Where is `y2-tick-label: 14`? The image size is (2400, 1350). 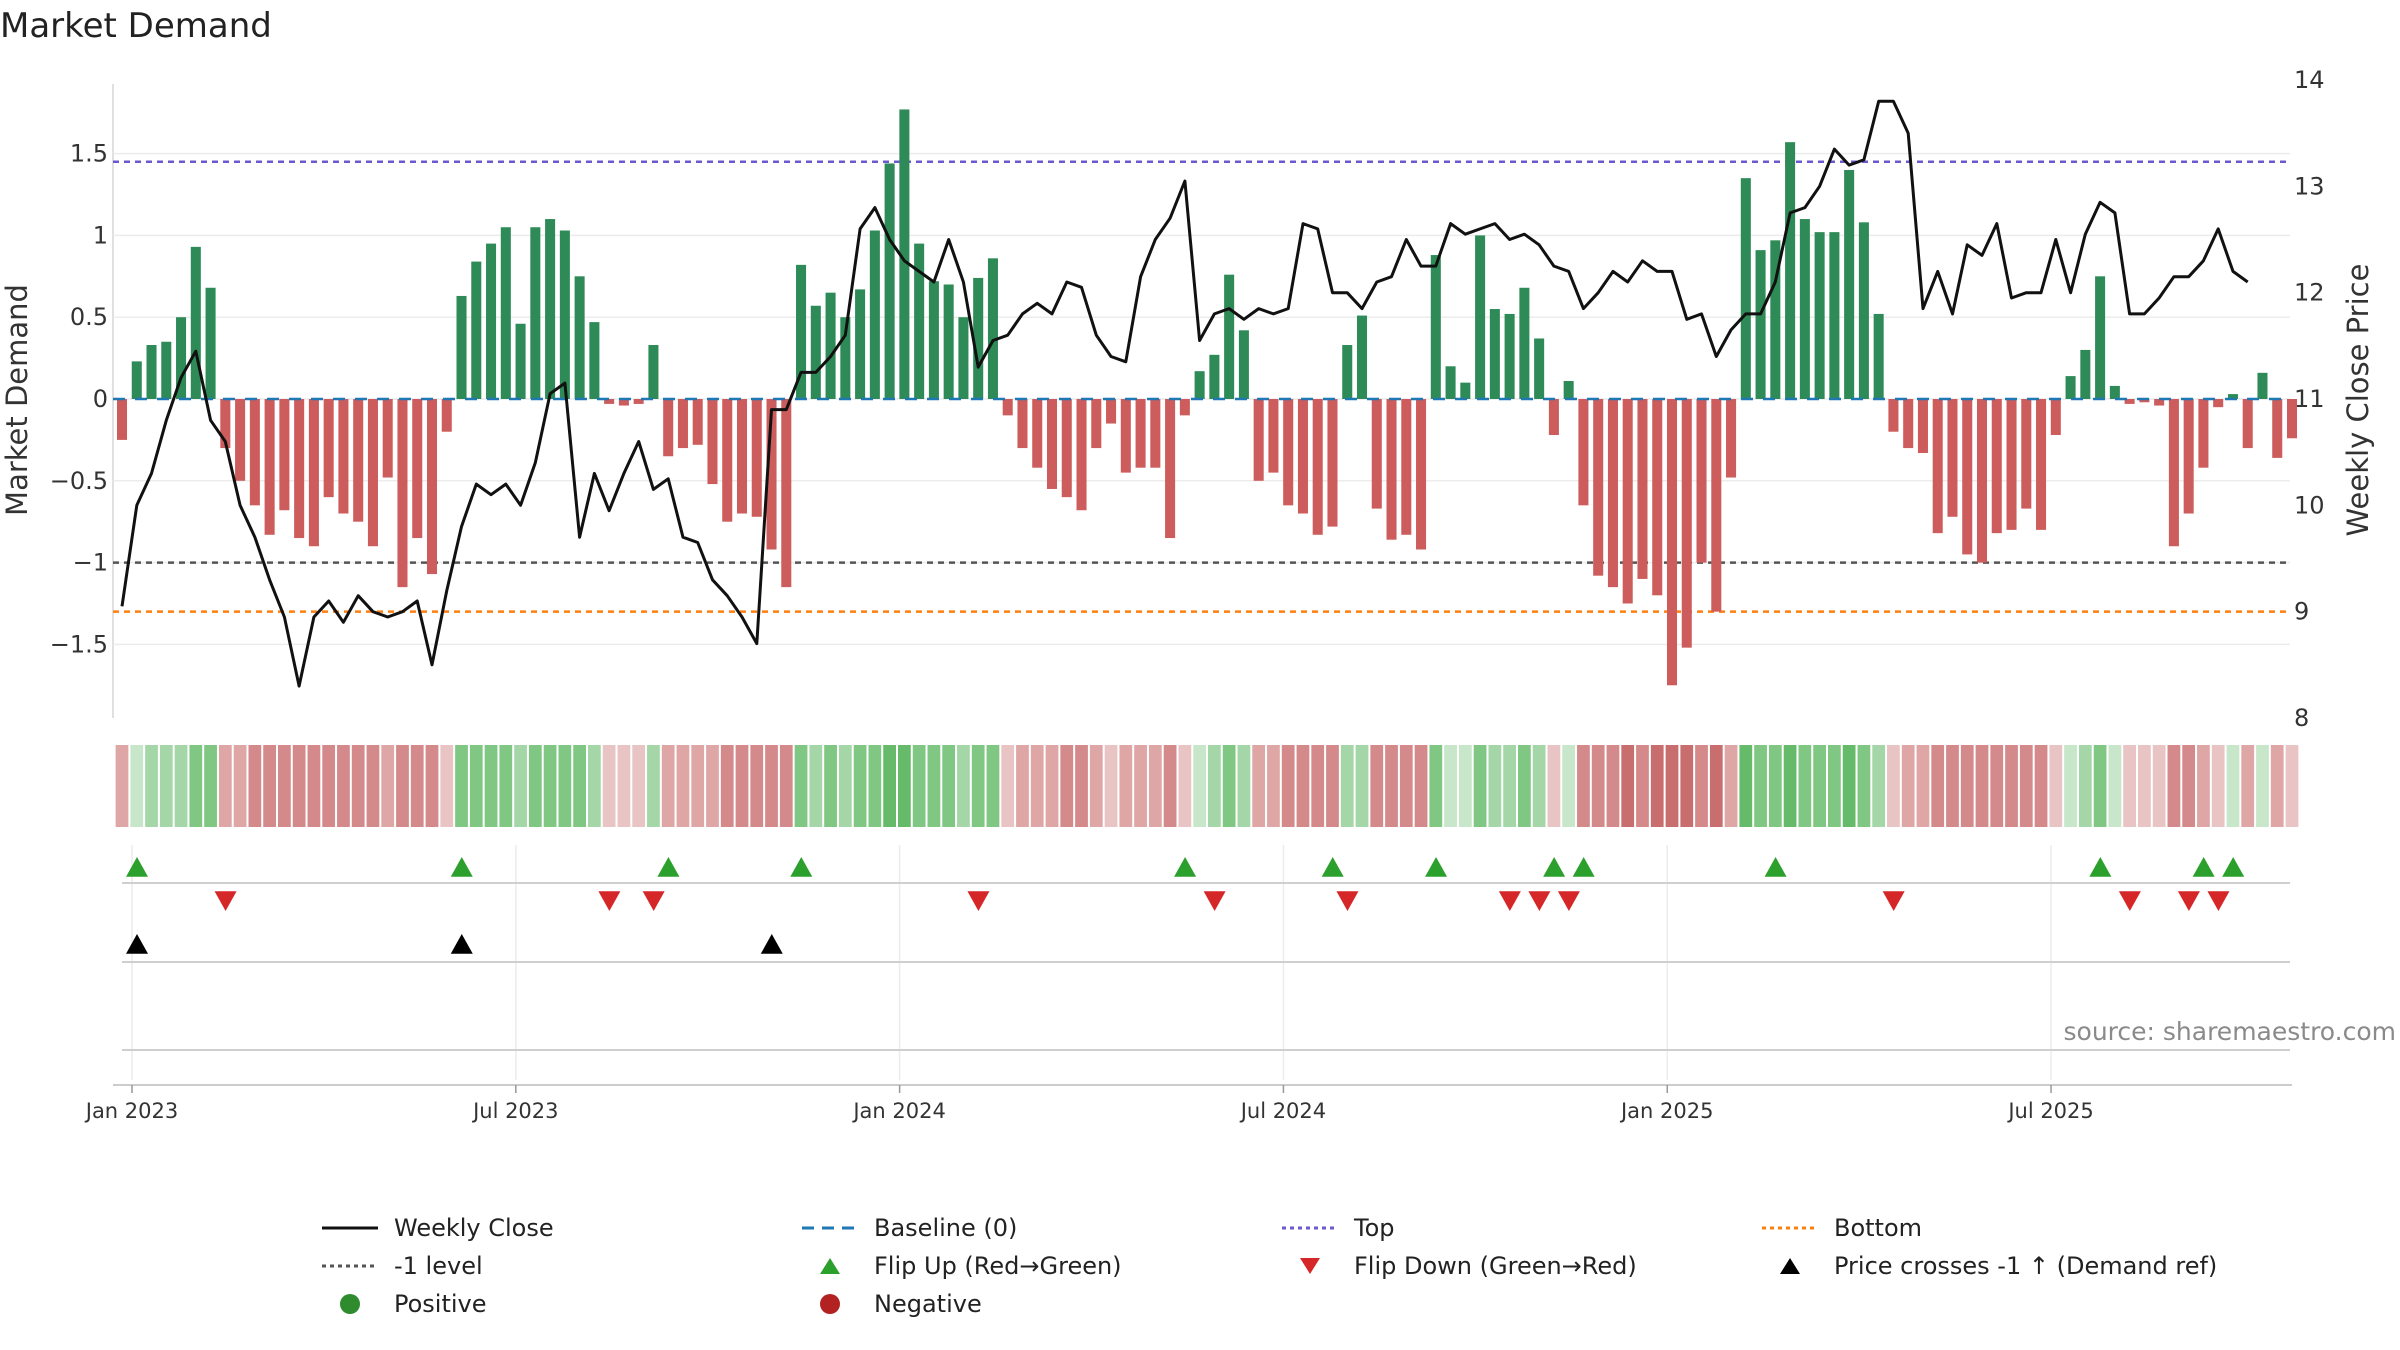 y2-tick-label: 14 is located at coordinates (2309, 80).